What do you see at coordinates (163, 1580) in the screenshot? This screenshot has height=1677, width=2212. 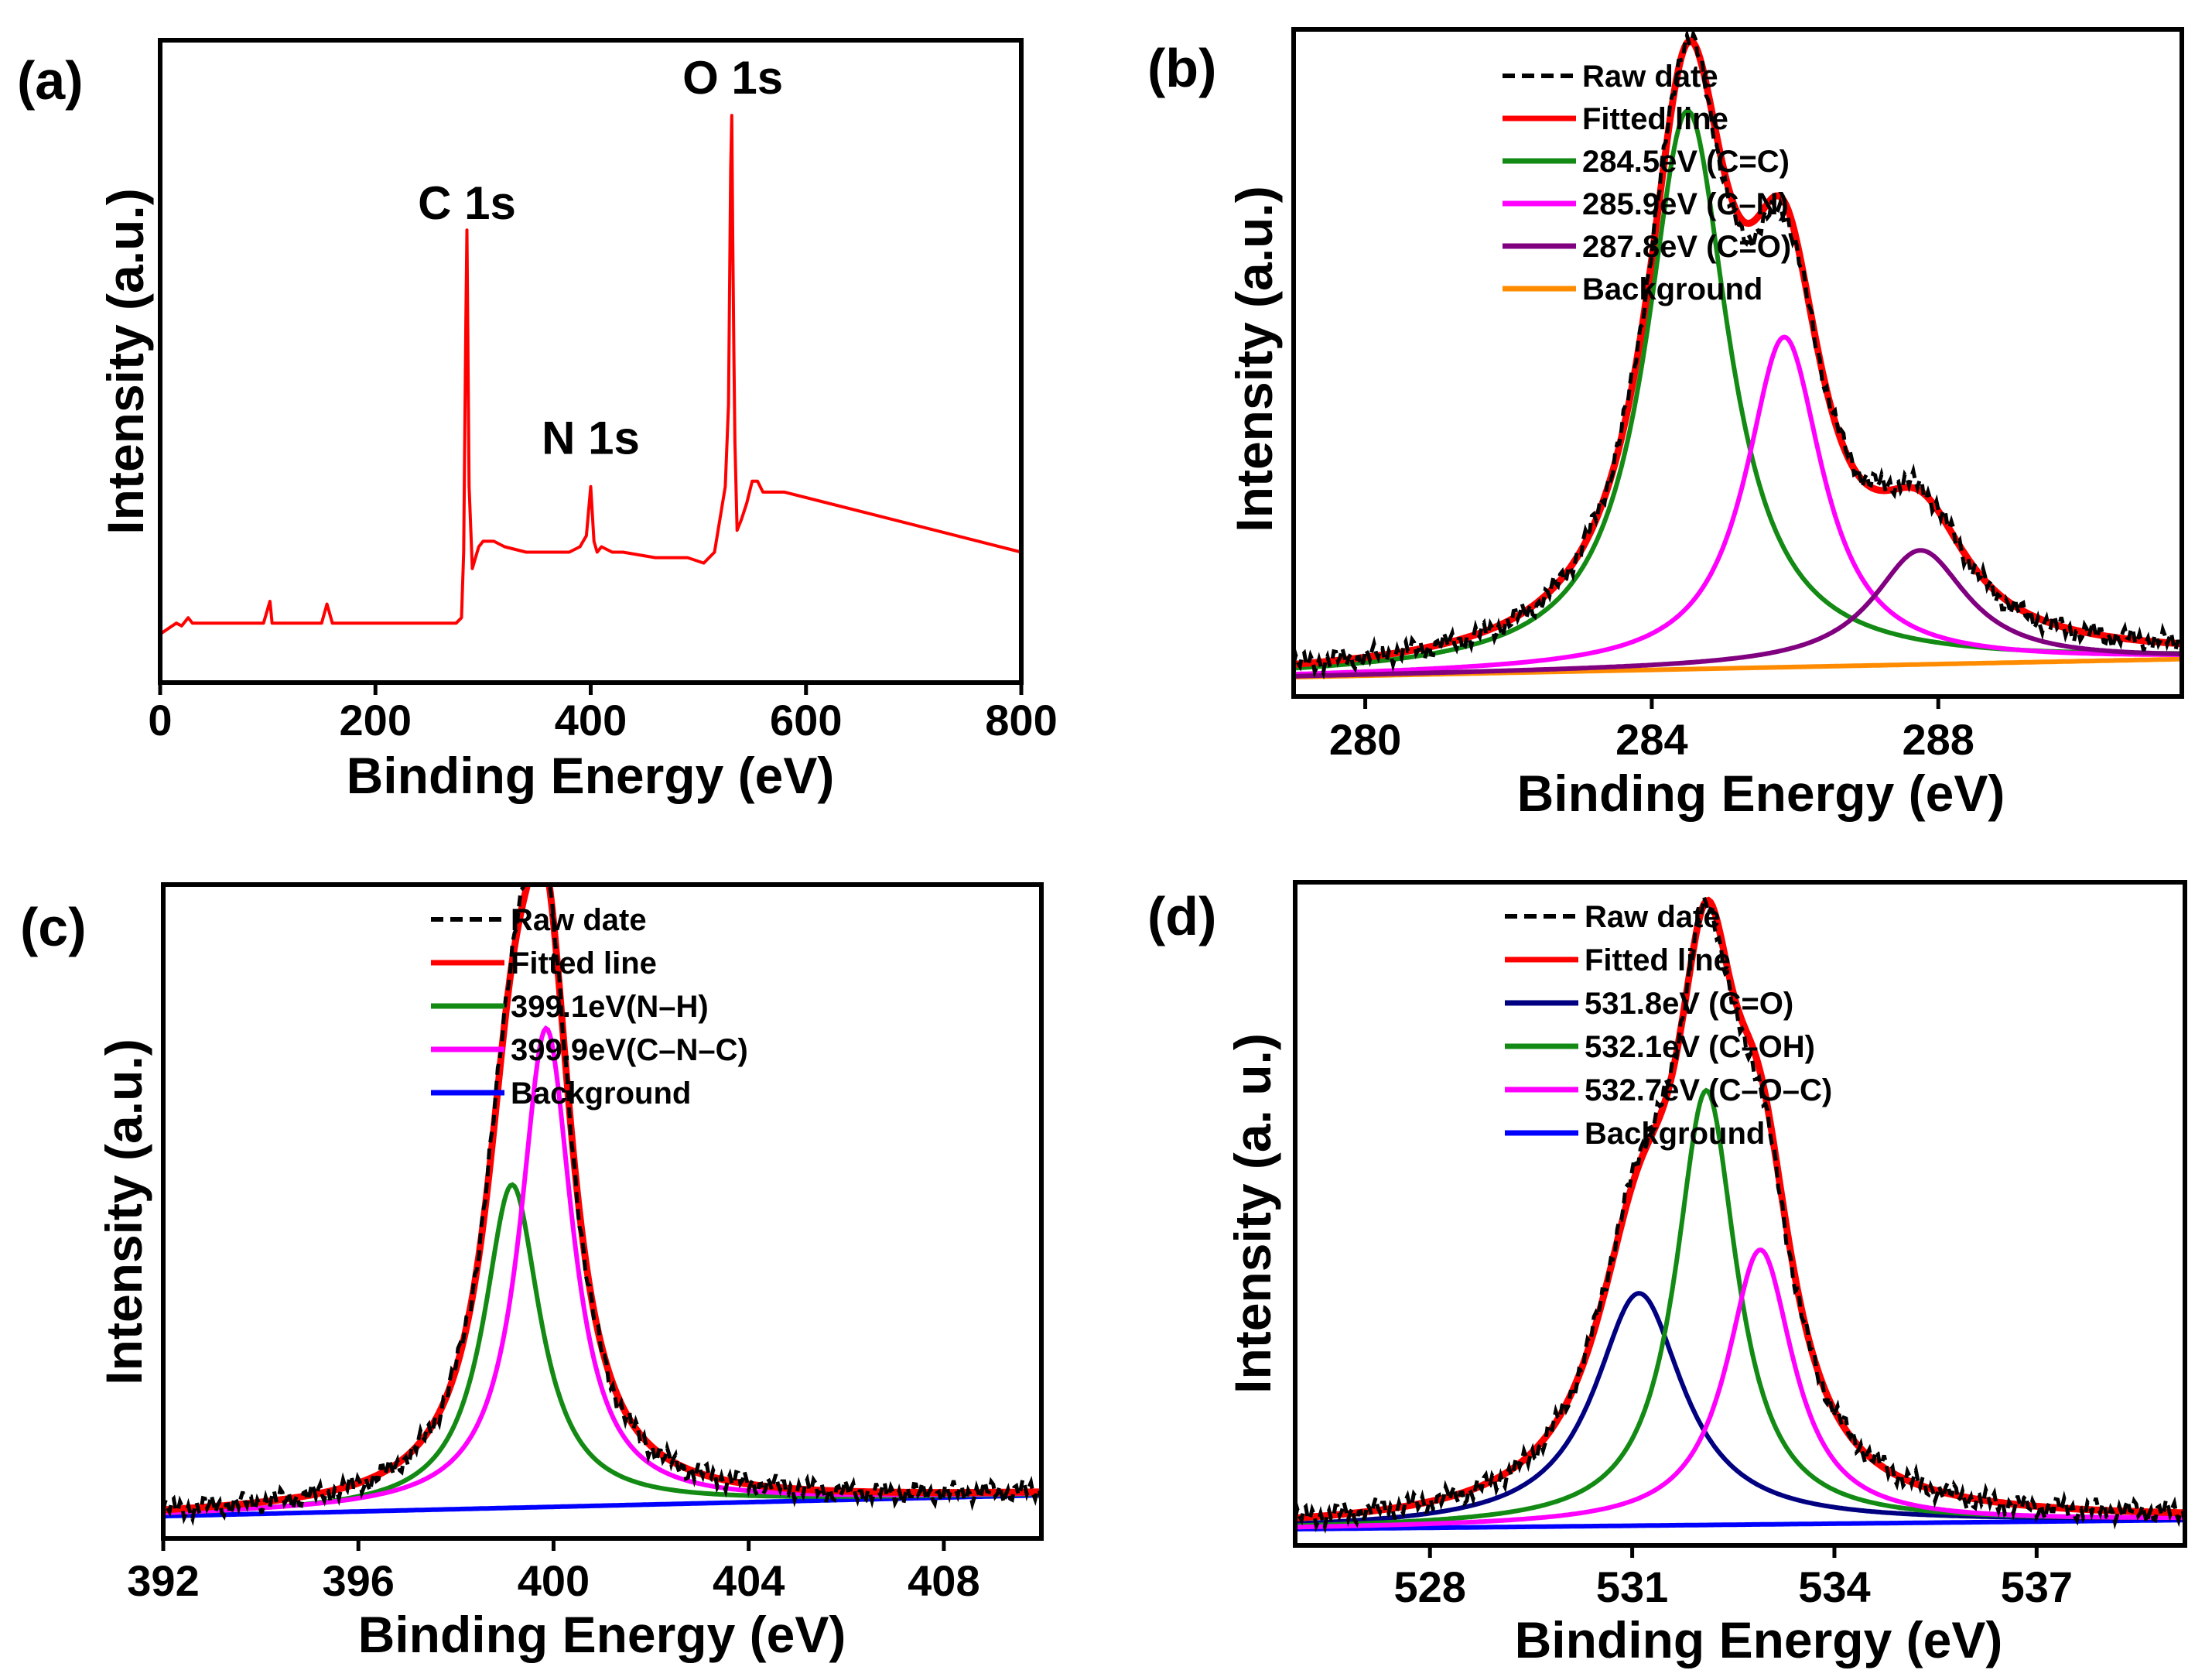 I see `panel-c-x-tick-label: 392` at bounding box center [163, 1580].